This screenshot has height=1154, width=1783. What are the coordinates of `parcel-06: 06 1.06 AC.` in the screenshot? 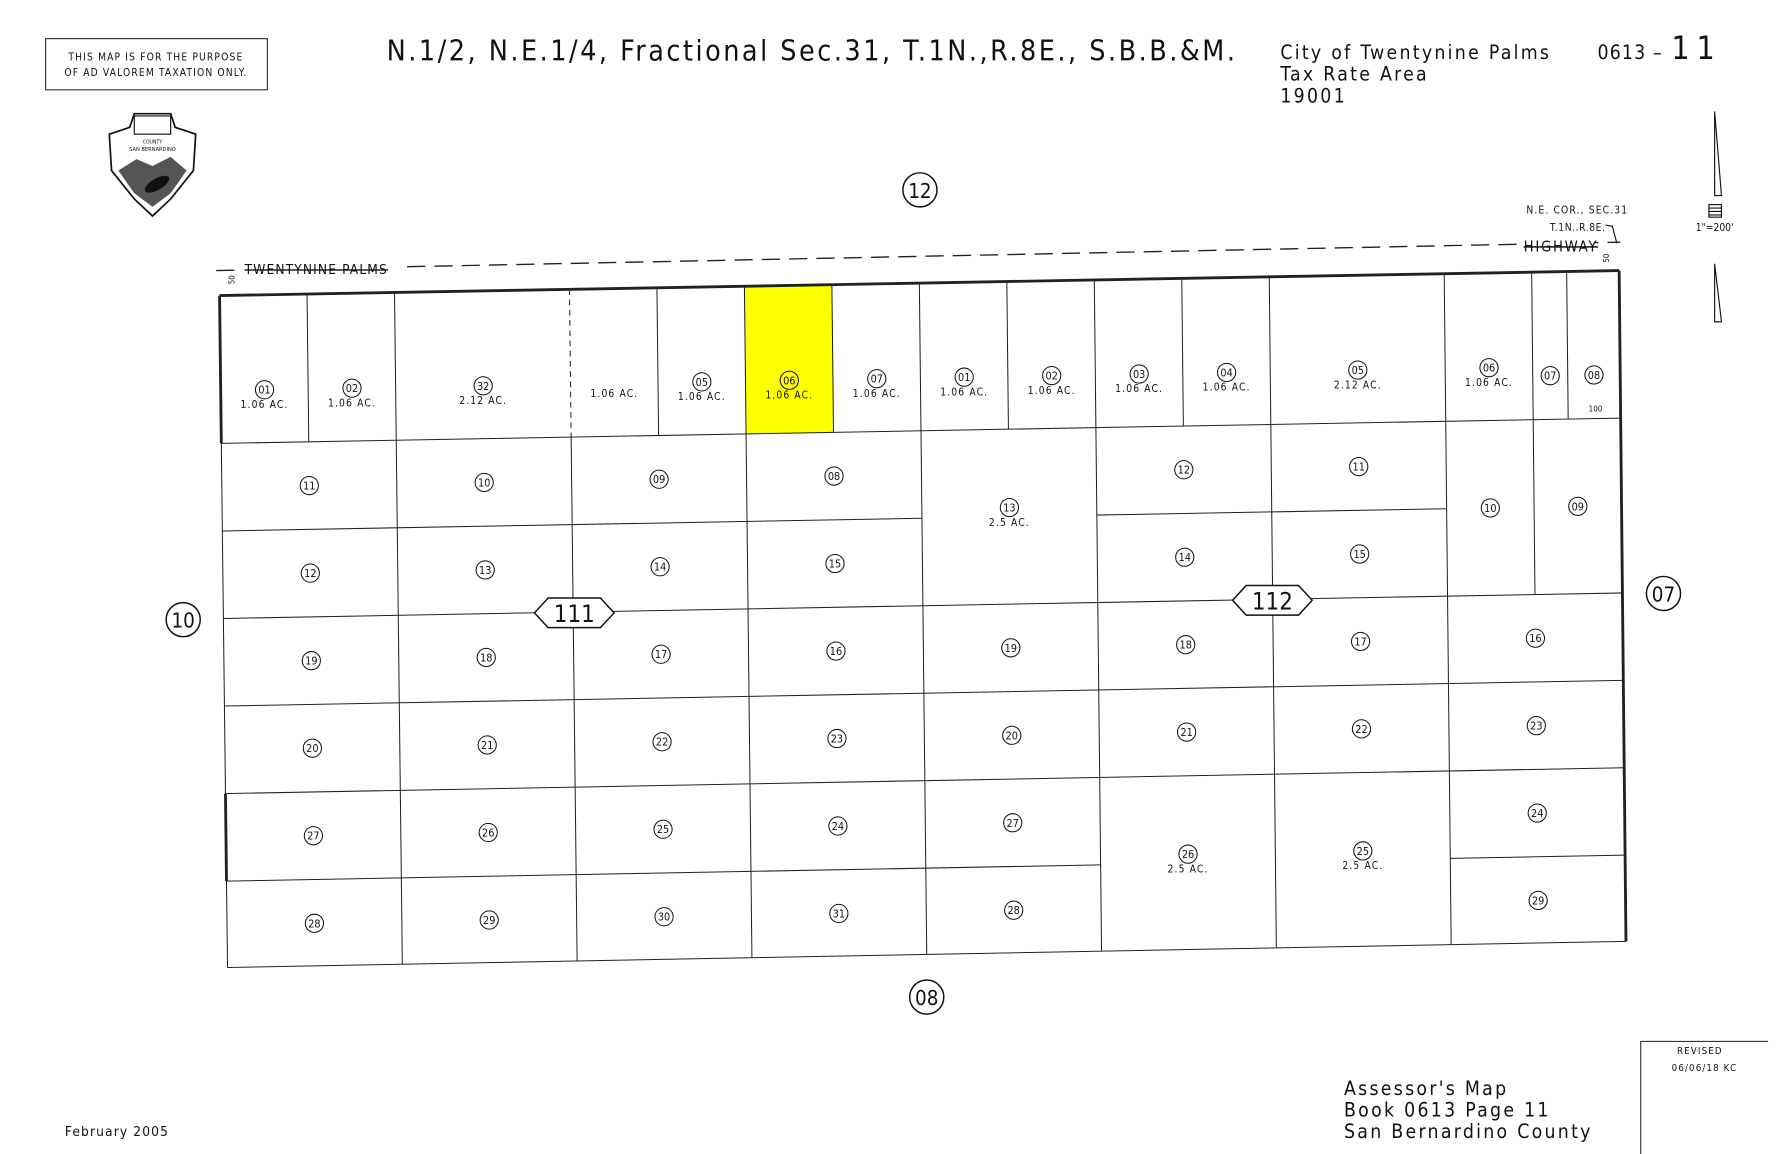 It's located at (1489, 373).